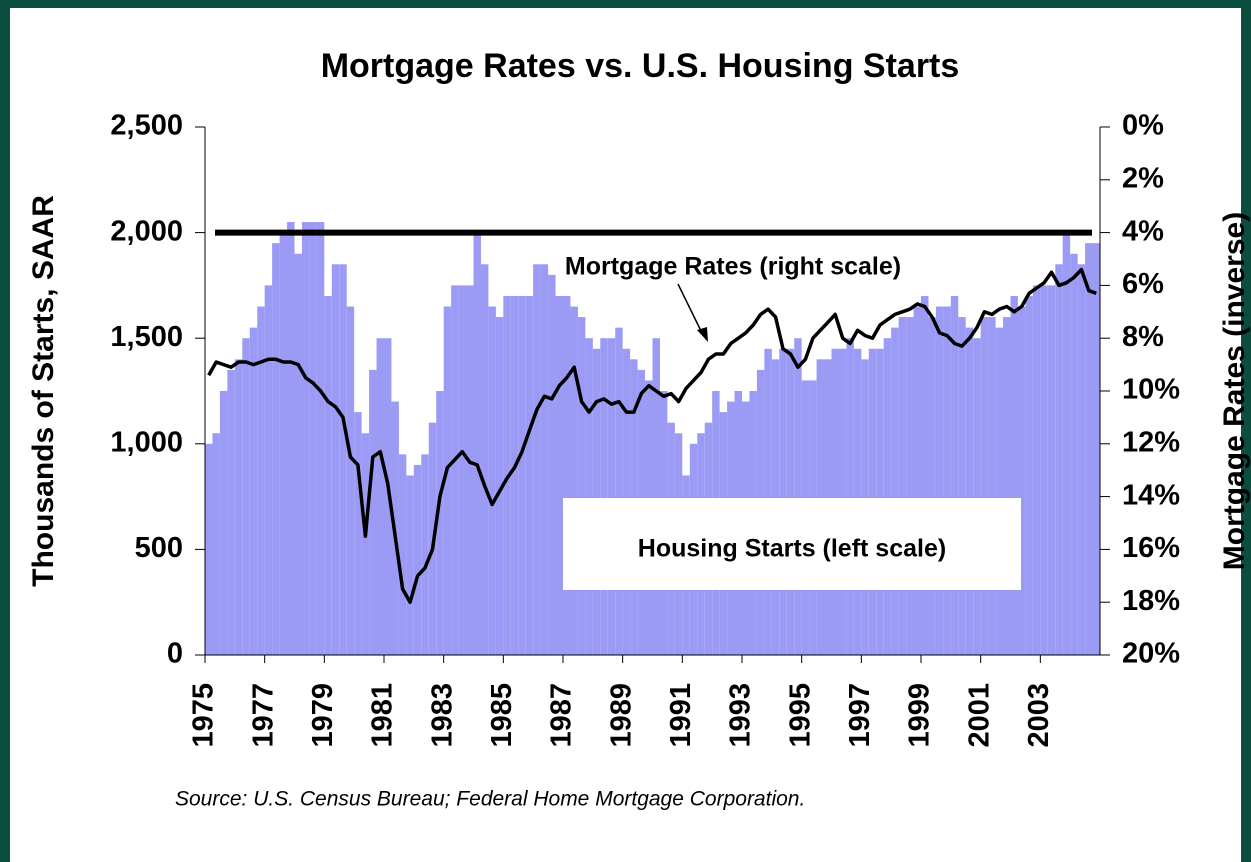  Describe the element at coordinates (792, 549) in the screenshot. I see `annotation: Housing Starts (left scale)` at that location.